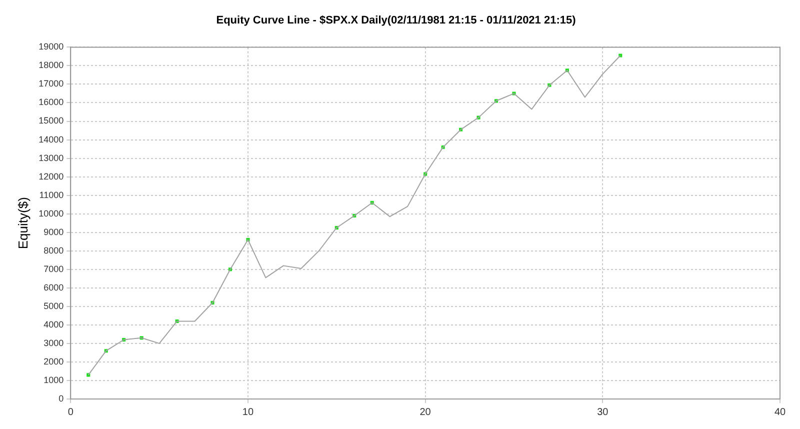 The image size is (800, 429). I want to click on x-tick-label: 0, so click(71, 412).